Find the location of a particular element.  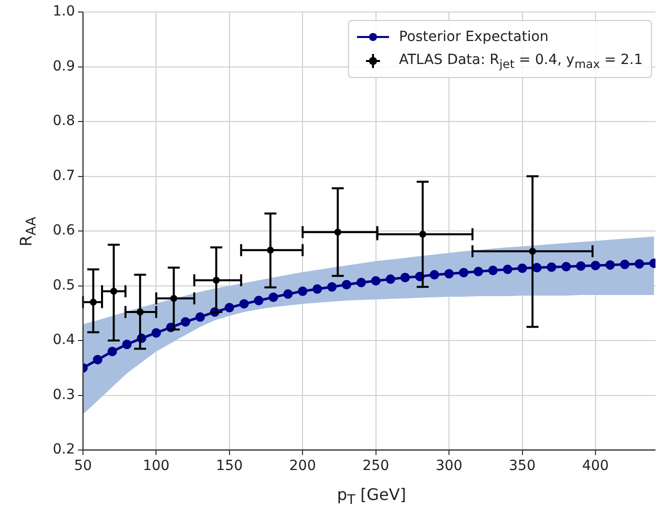

x-tick-label: 100 is located at coordinates (156, 466).